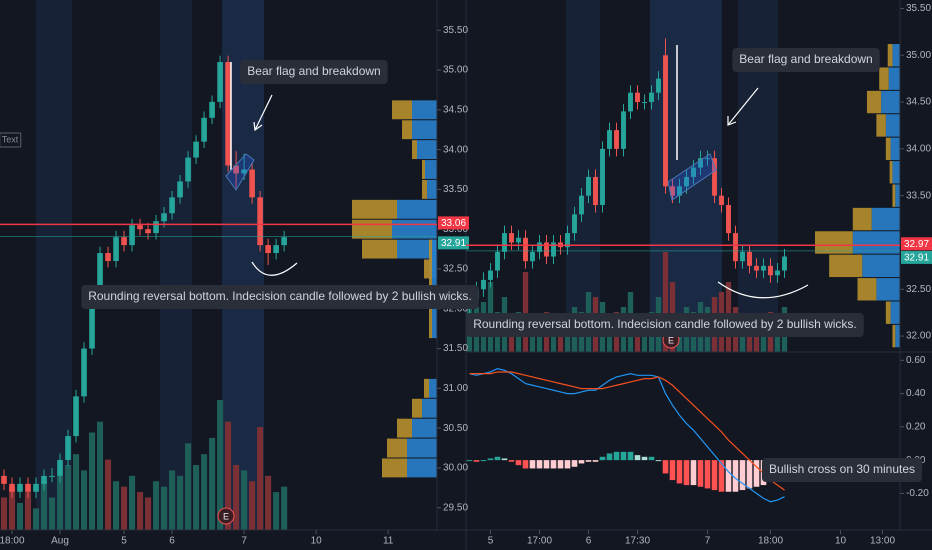 The height and width of the screenshot is (550, 932). I want to click on y-tick-label: 34.00, so click(918, 148).